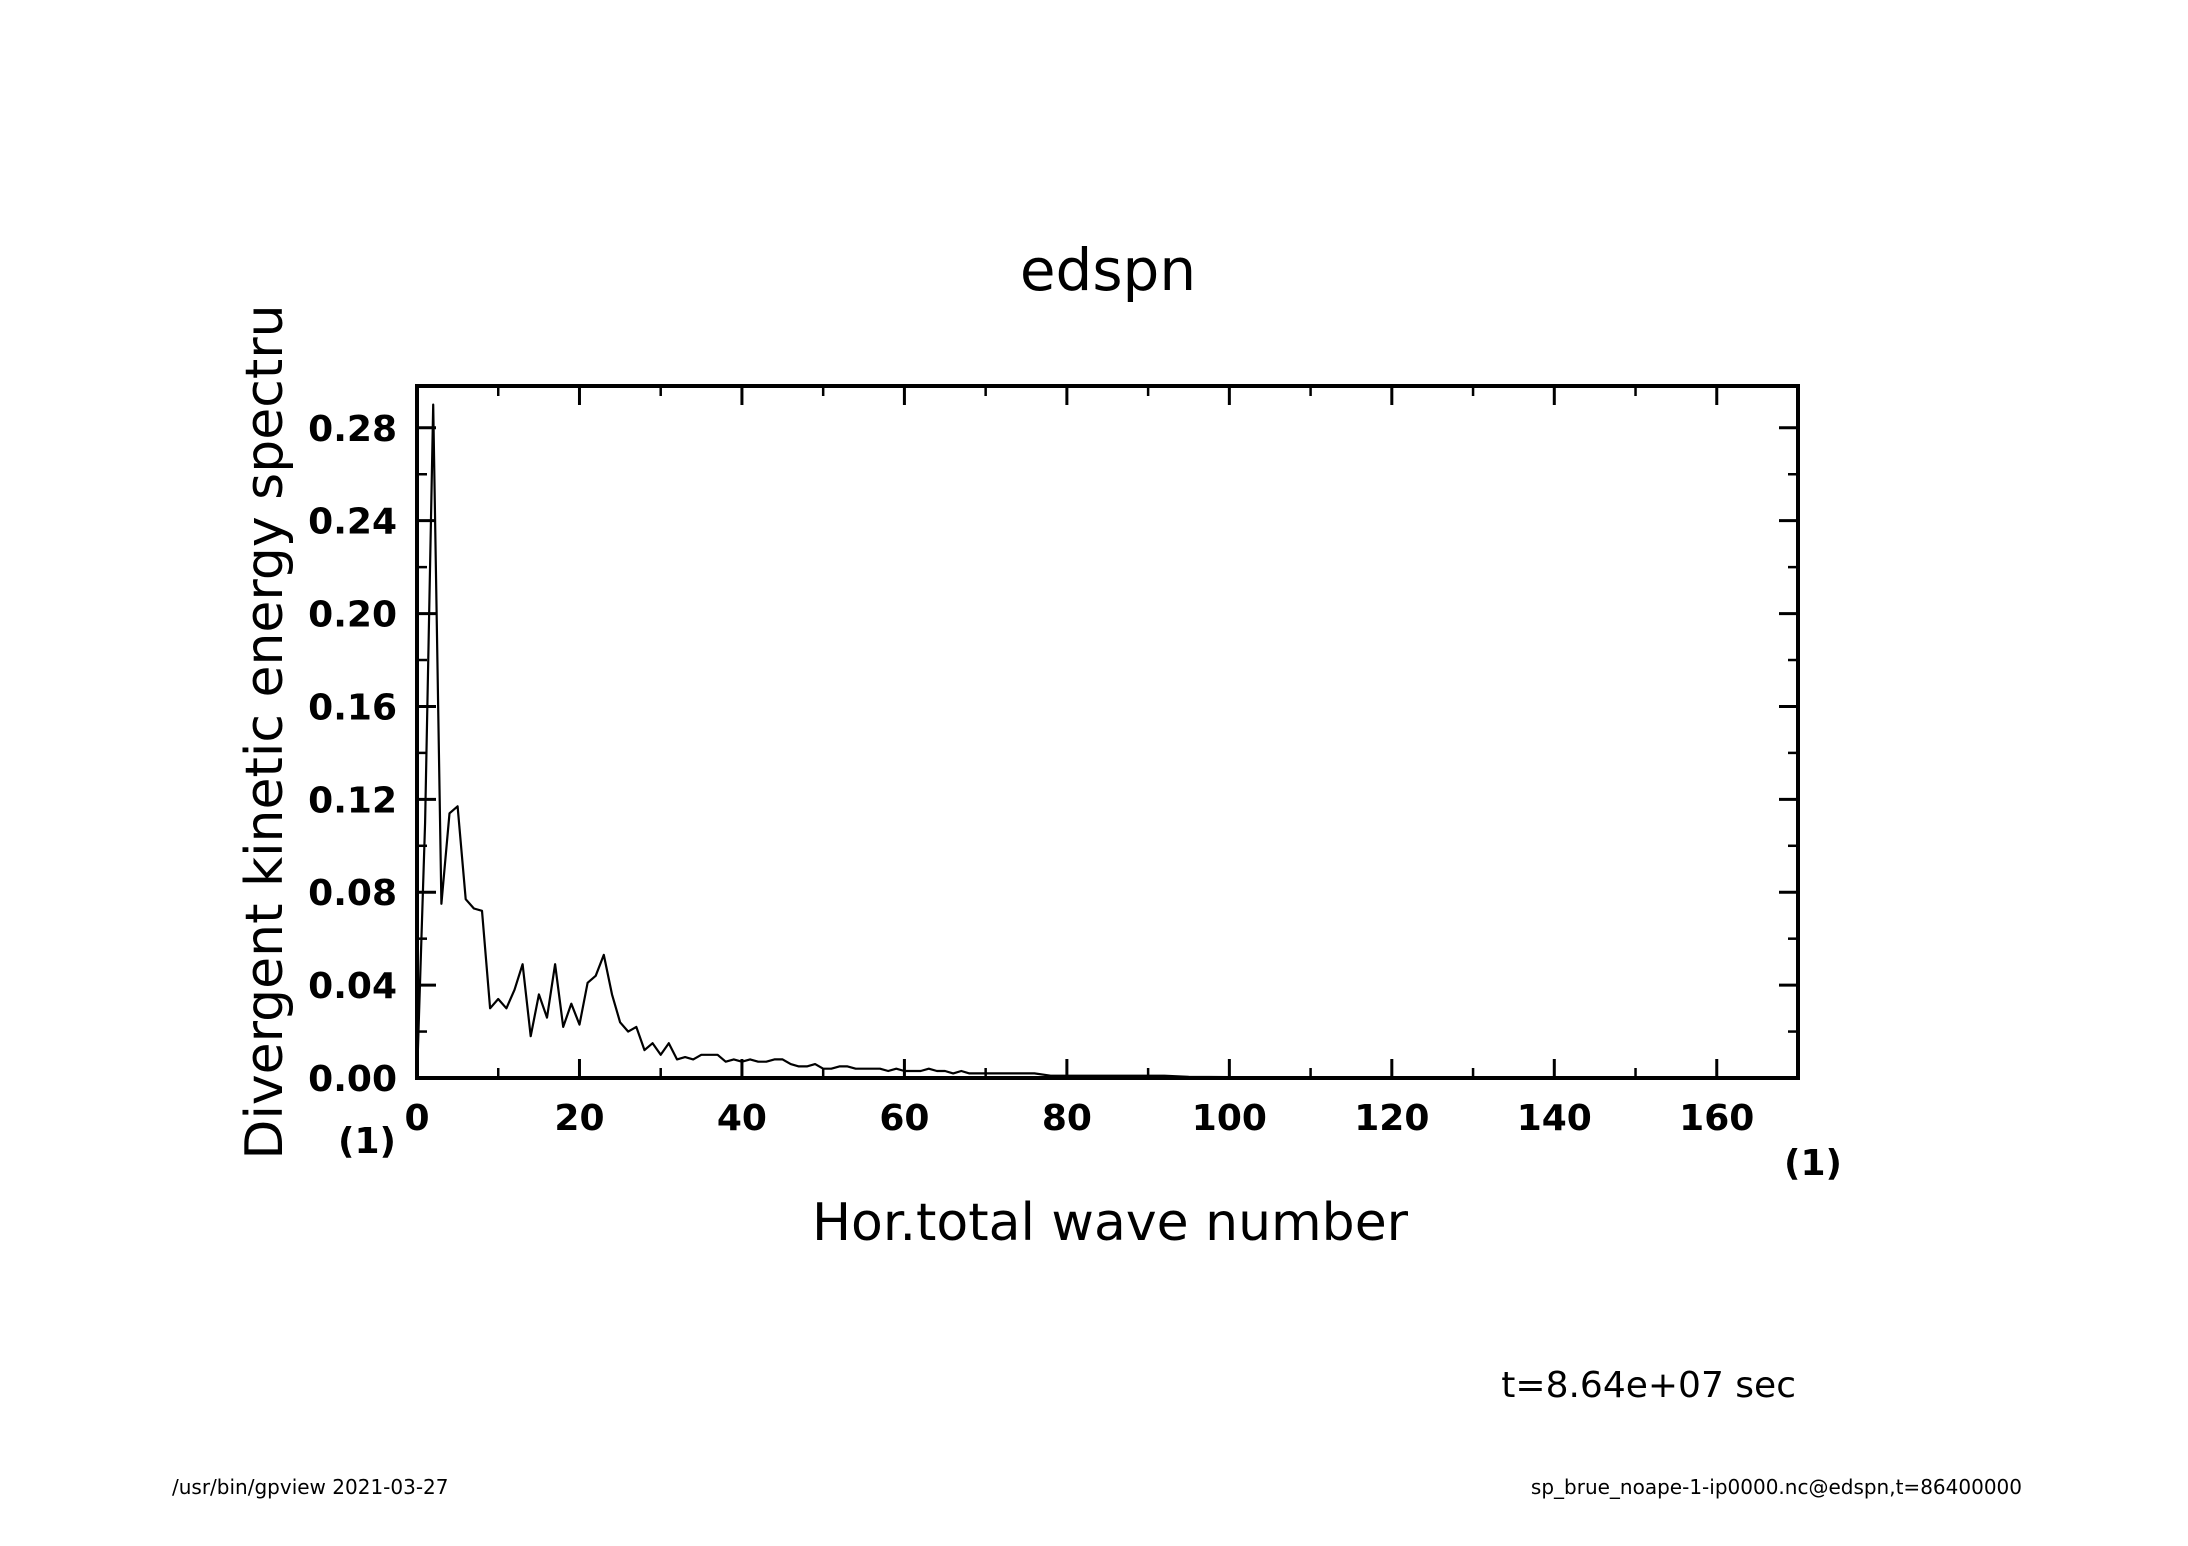 The height and width of the screenshot is (1546, 2188). What do you see at coordinates (579, 1118) in the screenshot?
I see `x-tick-label: 20` at bounding box center [579, 1118].